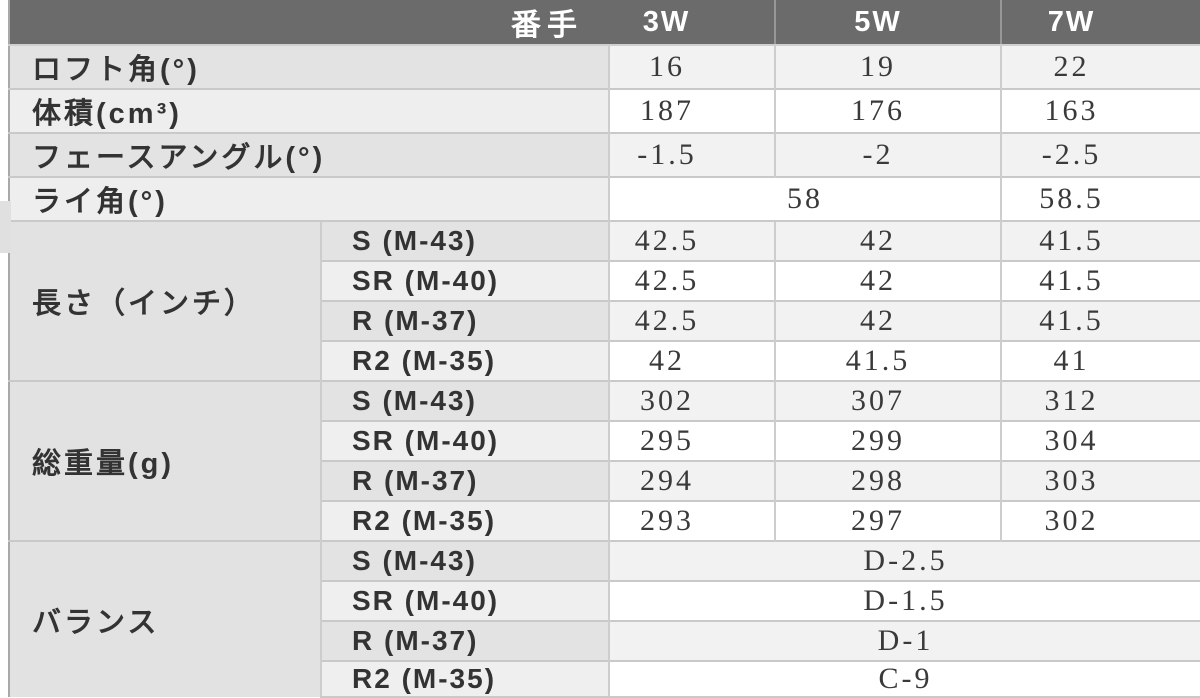 Image resolution: width=1200 pixels, height=698 pixels. What do you see at coordinates (904, 679) in the screenshot?
I see `balance-r2: C-9` at bounding box center [904, 679].